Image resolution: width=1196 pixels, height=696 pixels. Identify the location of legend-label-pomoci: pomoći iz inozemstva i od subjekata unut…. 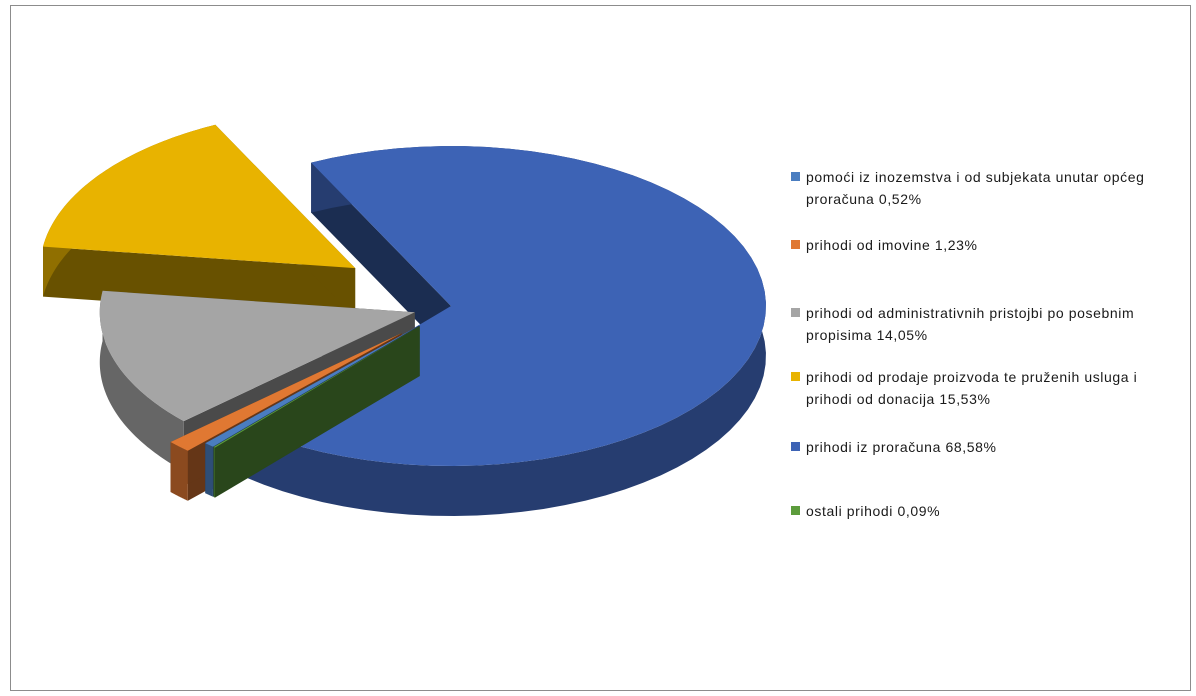
(975, 188).